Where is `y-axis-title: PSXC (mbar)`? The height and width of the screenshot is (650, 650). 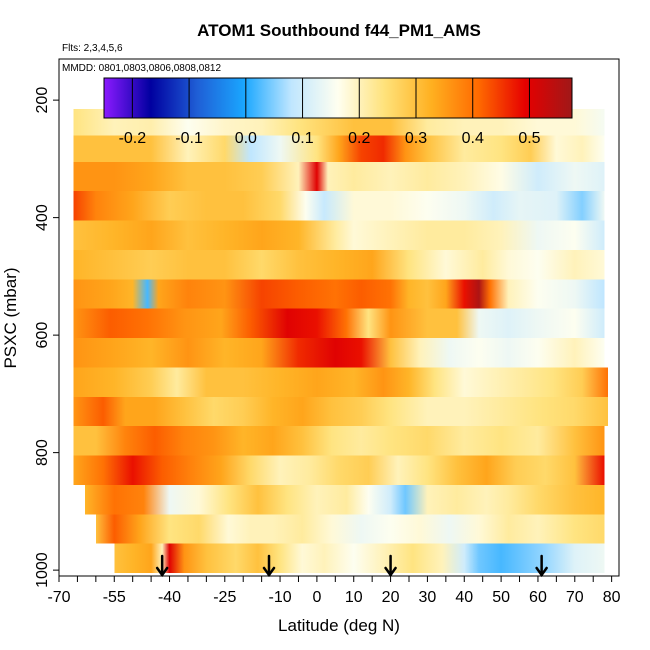
y-axis-title: PSXC (mbar) is located at coordinates (10, 317).